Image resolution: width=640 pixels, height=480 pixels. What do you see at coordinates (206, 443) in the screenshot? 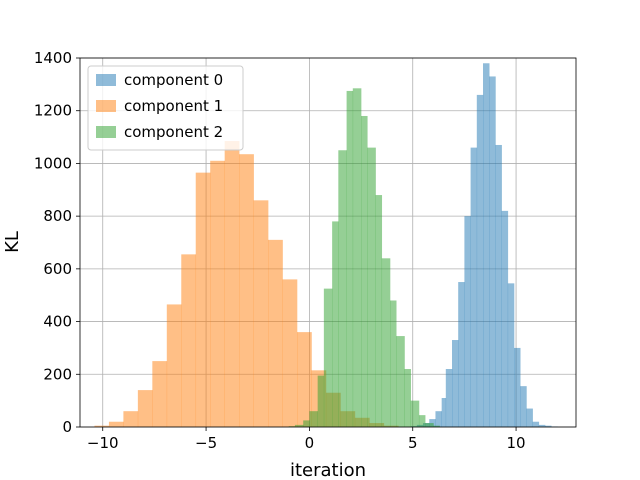
I see `x-tick-label: −5` at bounding box center [206, 443].